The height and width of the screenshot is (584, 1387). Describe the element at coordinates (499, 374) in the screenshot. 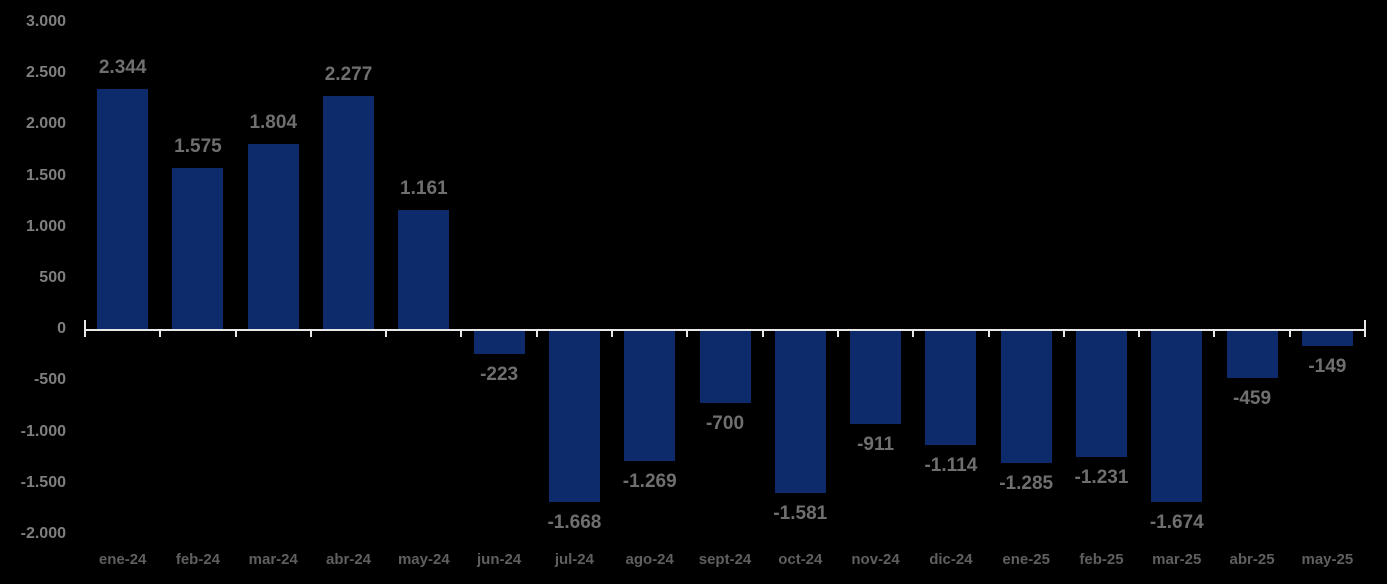

I see `bar-value-label: -223` at that location.